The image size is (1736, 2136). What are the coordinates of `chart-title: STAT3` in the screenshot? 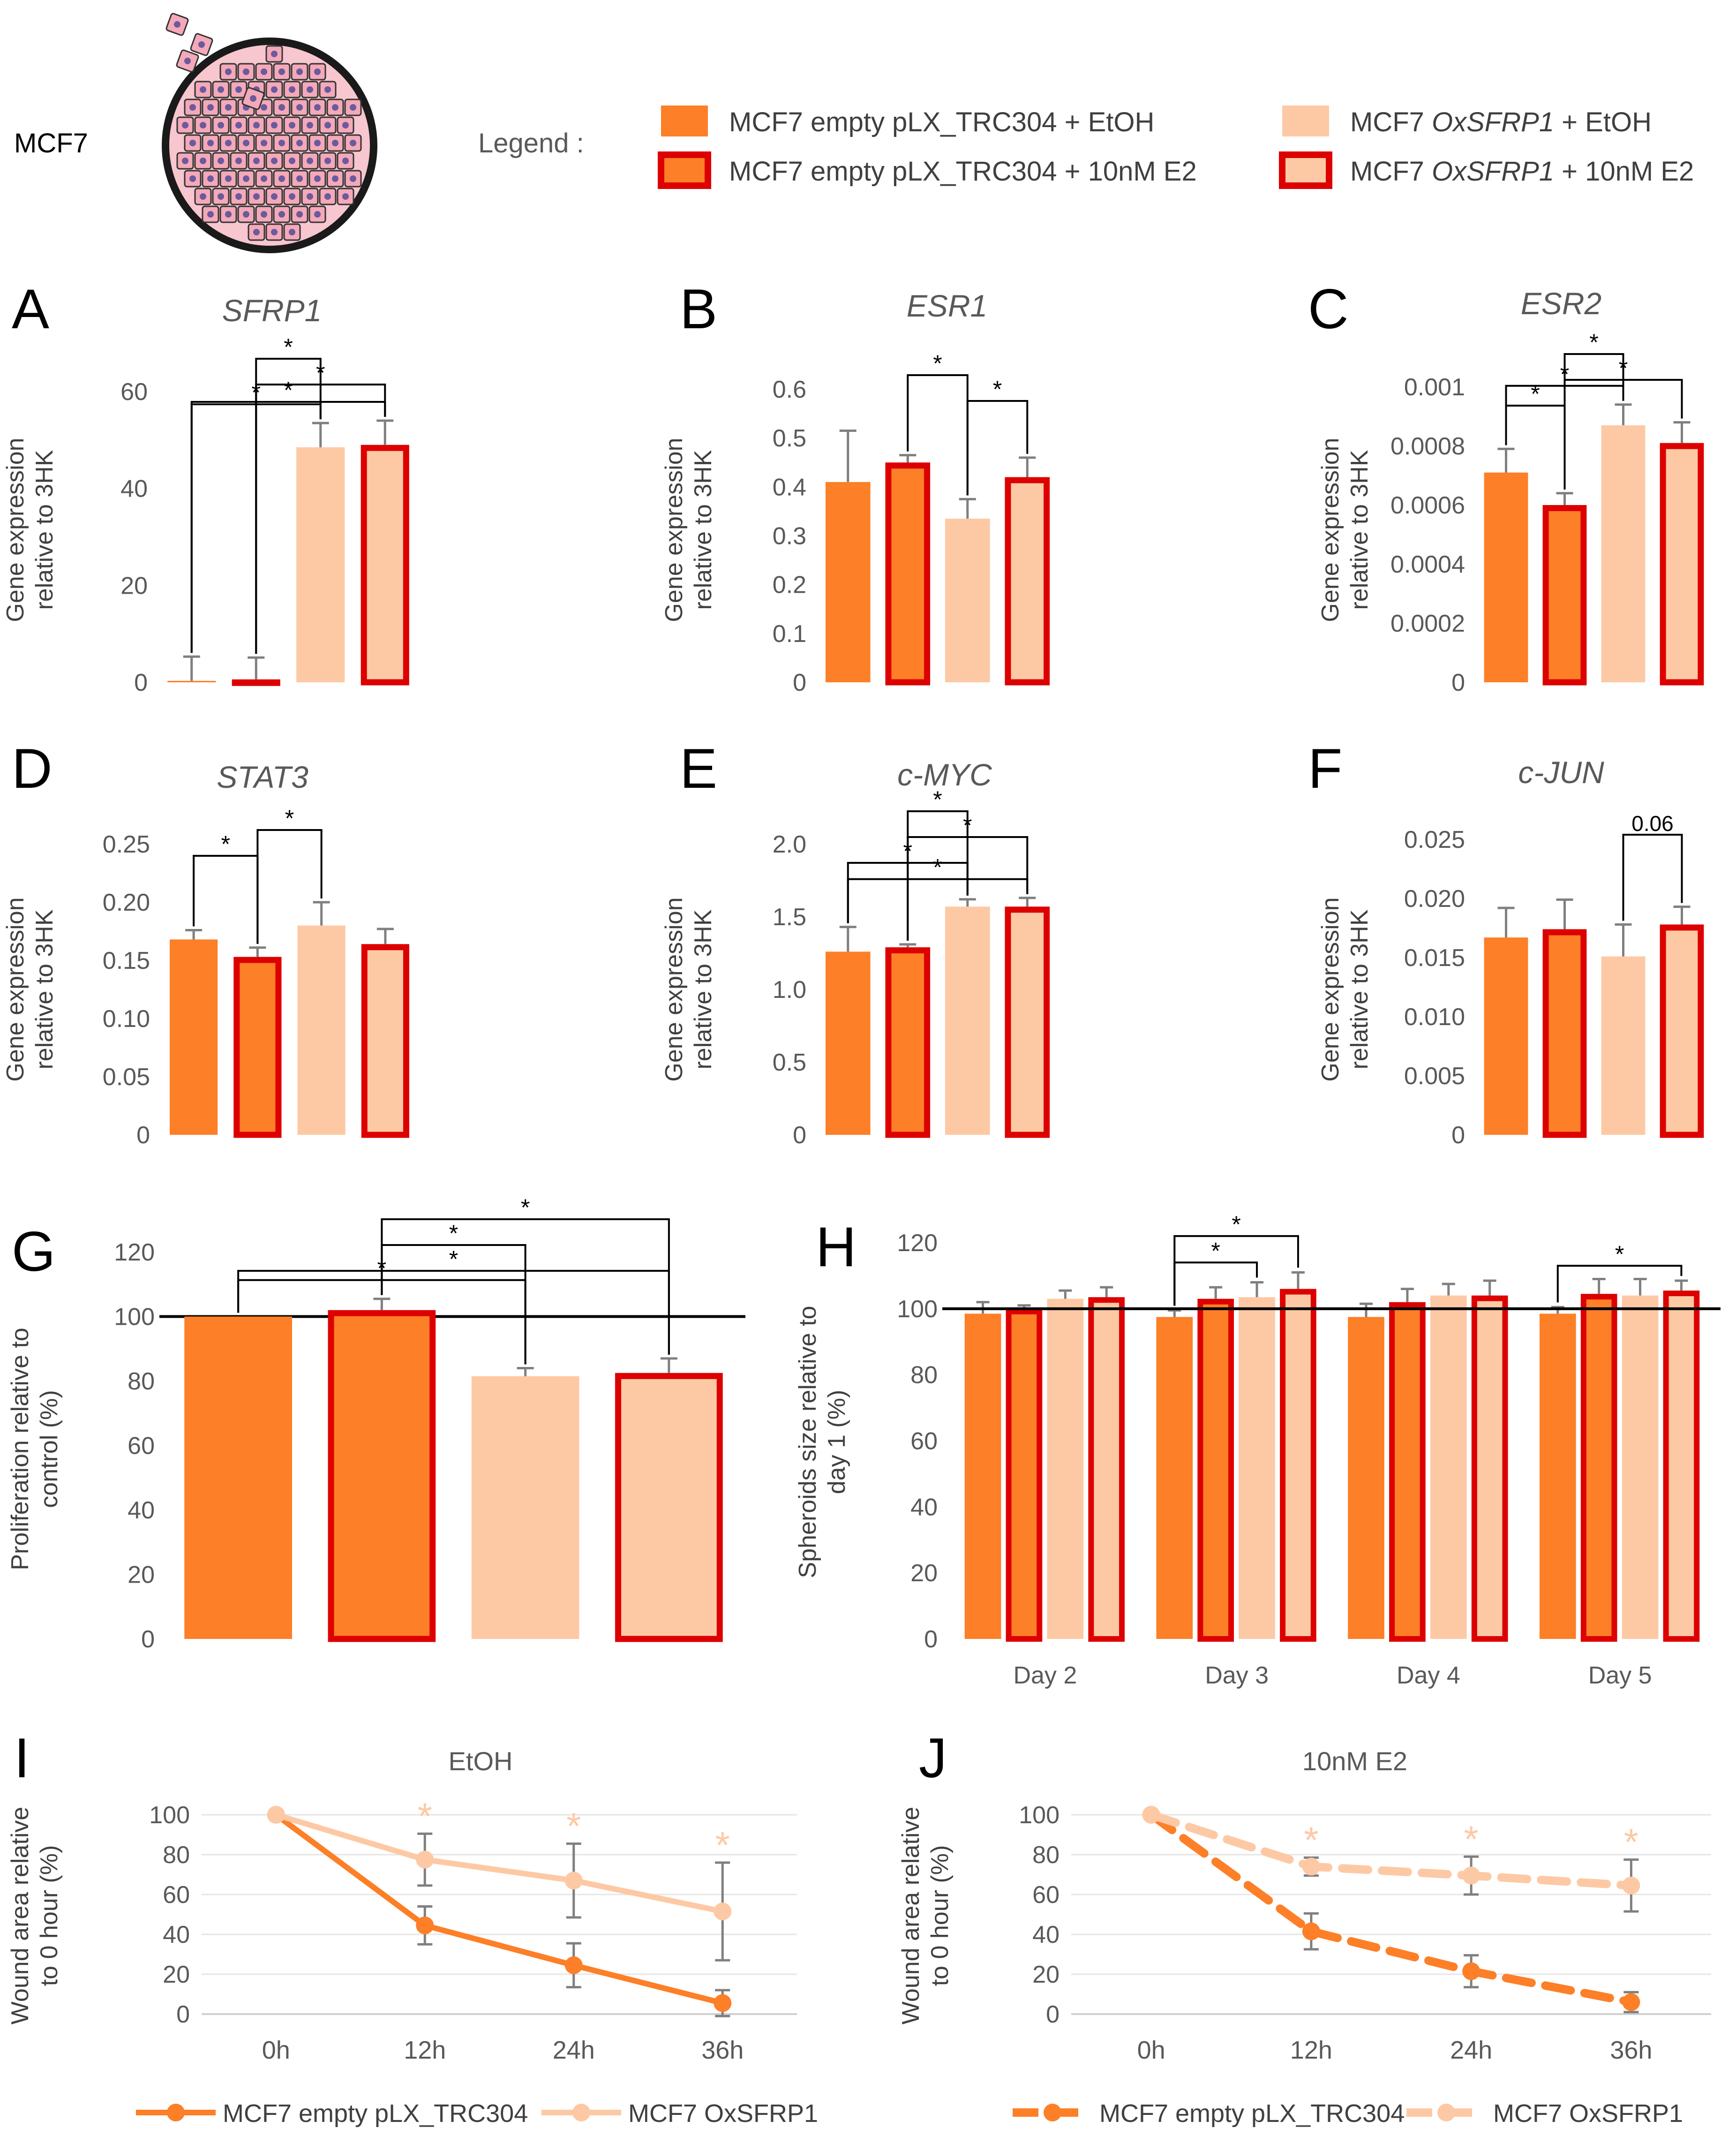 It's located at (262, 777).